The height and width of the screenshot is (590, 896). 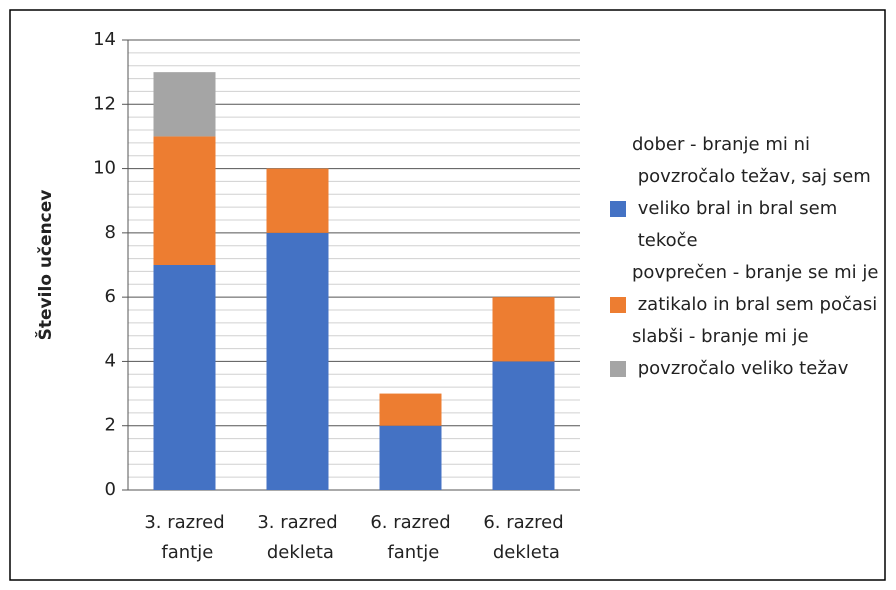 What do you see at coordinates (45, 265) in the screenshot?
I see `y-axis-label: Število učencev` at bounding box center [45, 265].